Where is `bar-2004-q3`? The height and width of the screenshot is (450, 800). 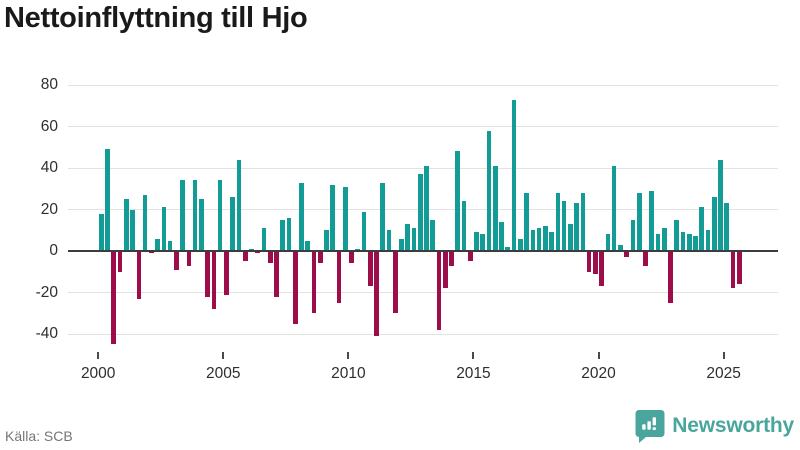 bar-2004-q3 is located at coordinates (214, 280).